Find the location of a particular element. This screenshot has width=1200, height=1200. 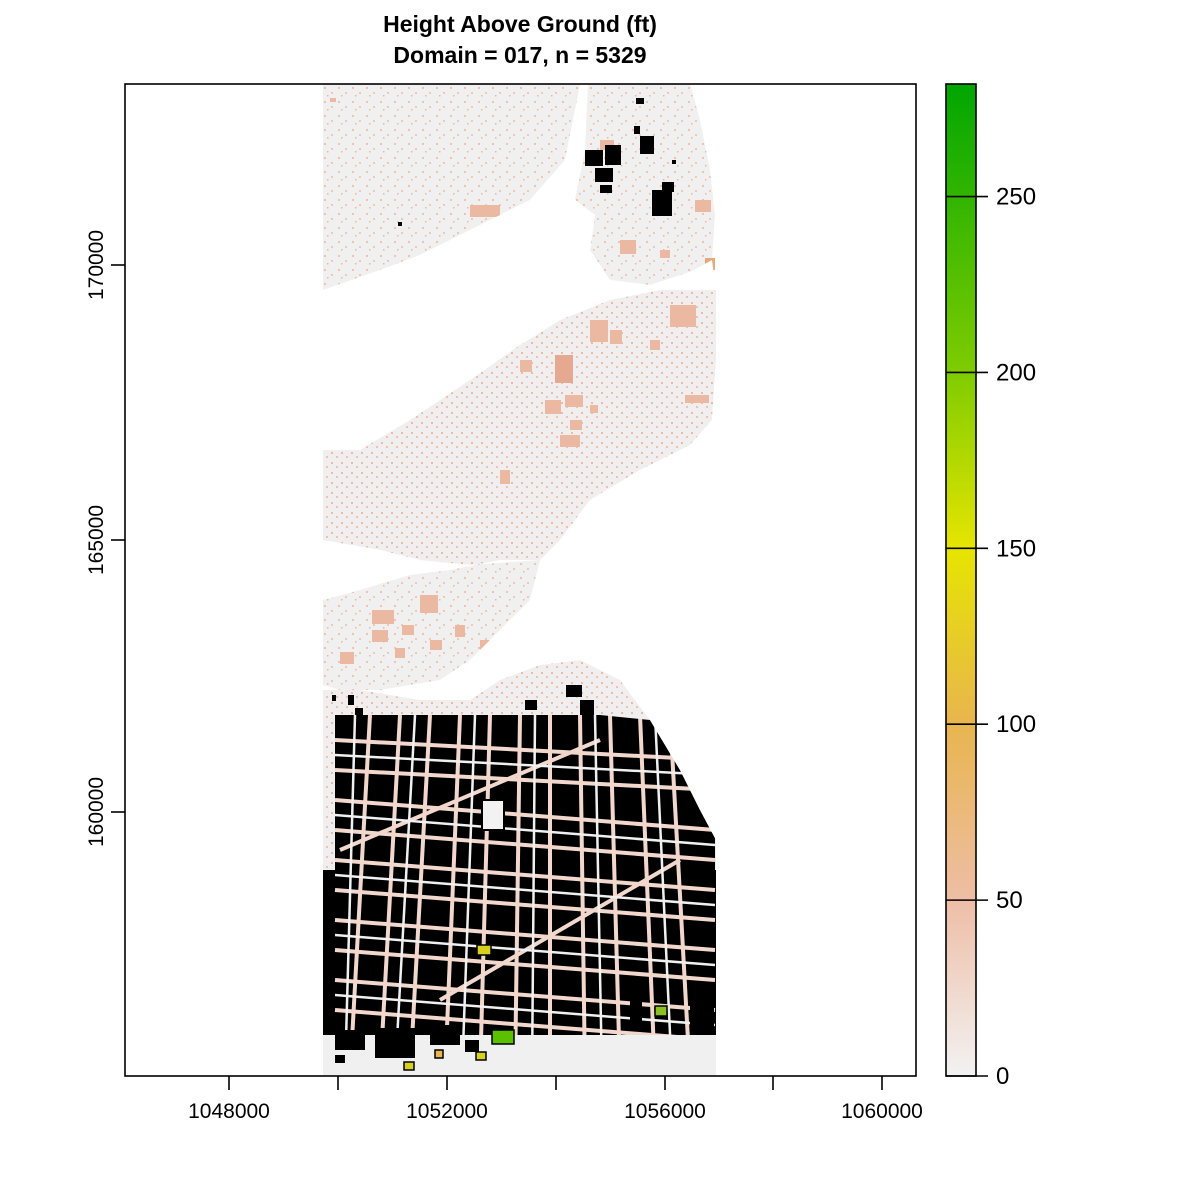

colorbar-tick-label: 100 is located at coordinates (1016, 724).